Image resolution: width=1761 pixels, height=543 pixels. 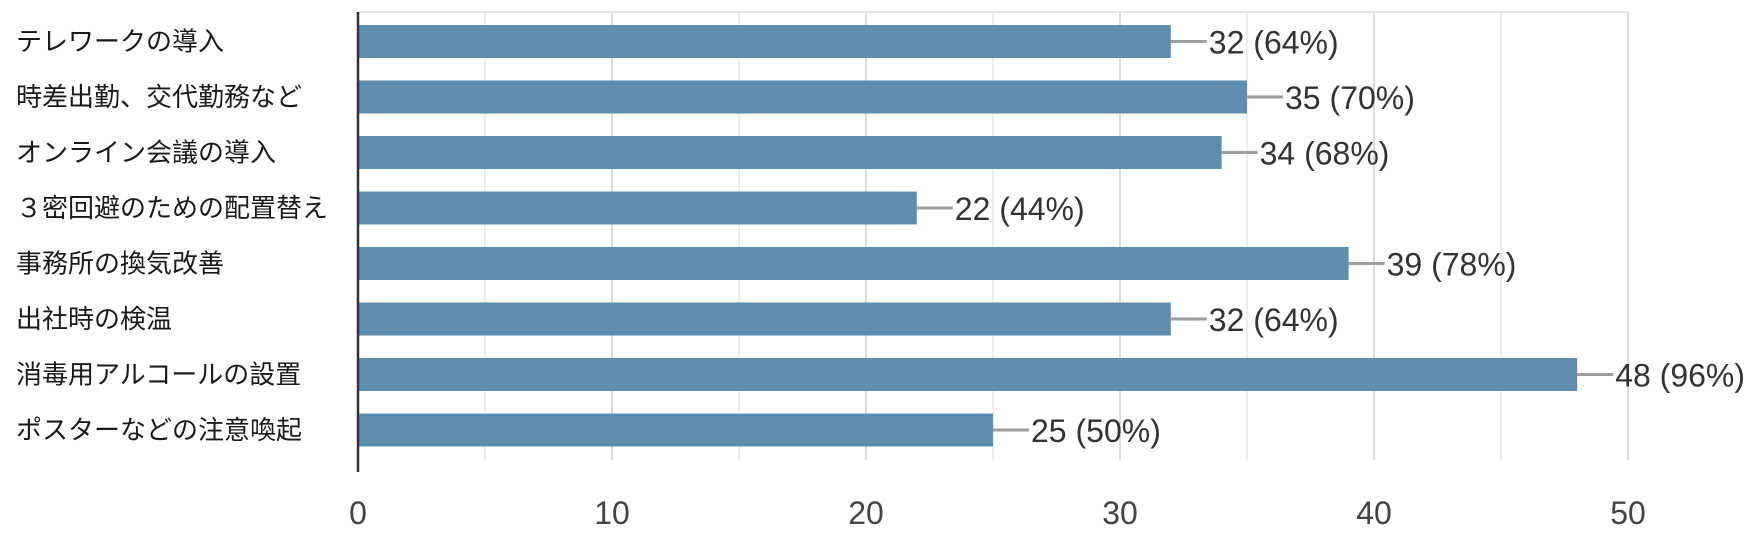 I want to click on data-label: 35 (70%), so click(x=1350, y=98).